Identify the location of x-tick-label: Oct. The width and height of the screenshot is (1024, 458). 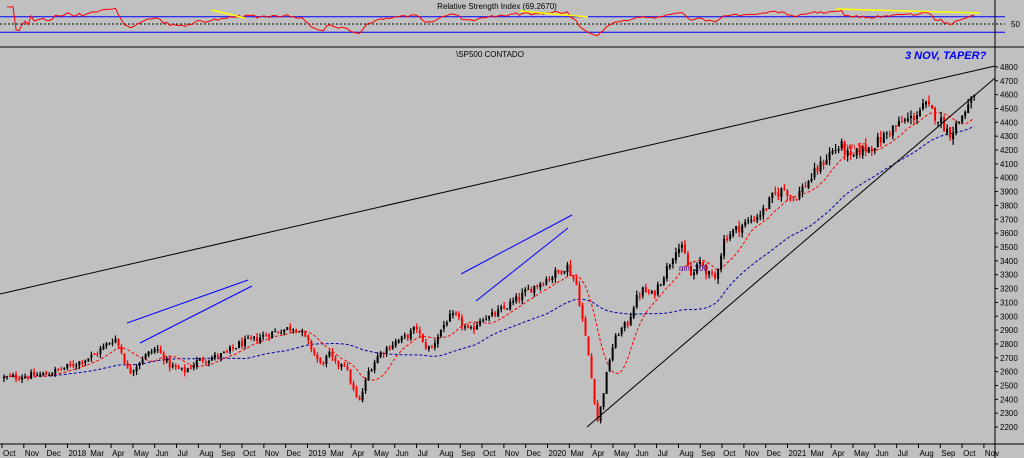
(729, 453).